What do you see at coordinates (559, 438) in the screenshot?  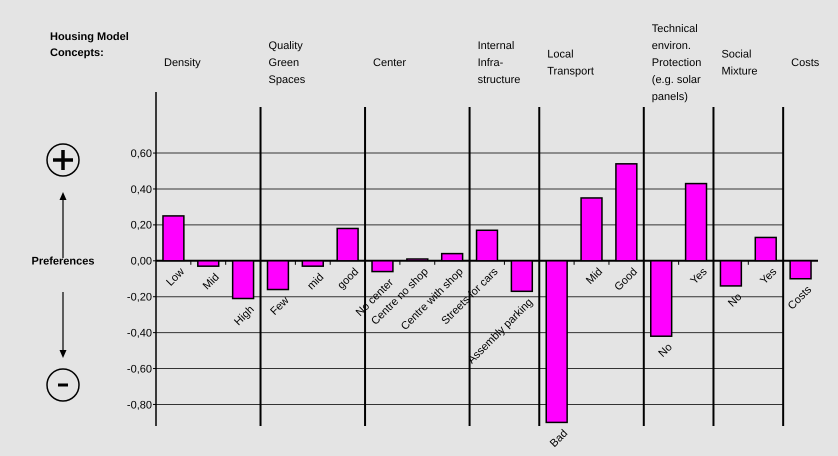 I see `x-tick-label: Bad` at bounding box center [559, 438].